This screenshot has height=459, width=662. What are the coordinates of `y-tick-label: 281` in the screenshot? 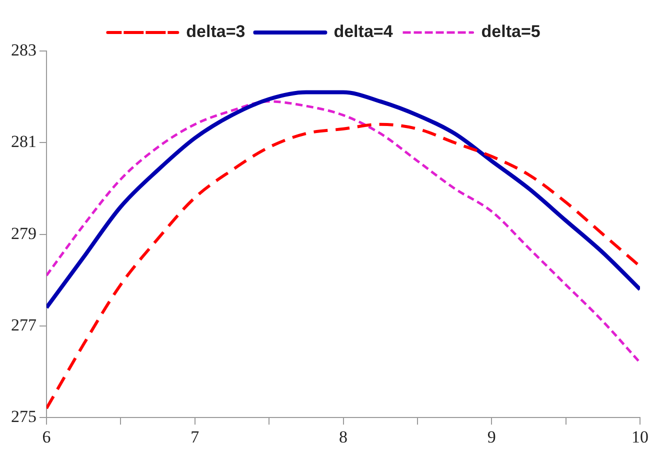 It's located at (23, 142).